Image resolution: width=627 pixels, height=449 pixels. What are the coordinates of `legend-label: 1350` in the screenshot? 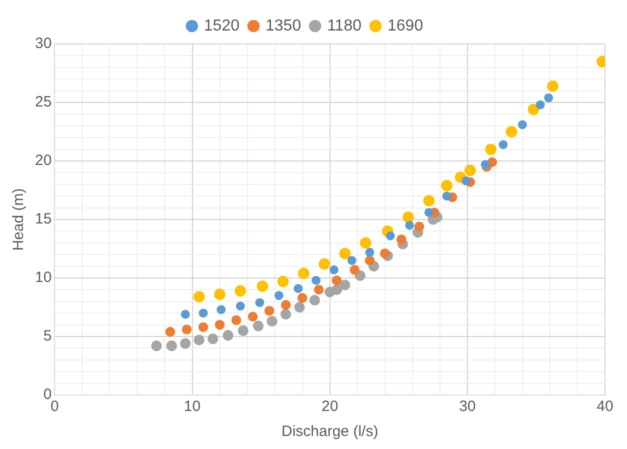 It's located at (284, 25).